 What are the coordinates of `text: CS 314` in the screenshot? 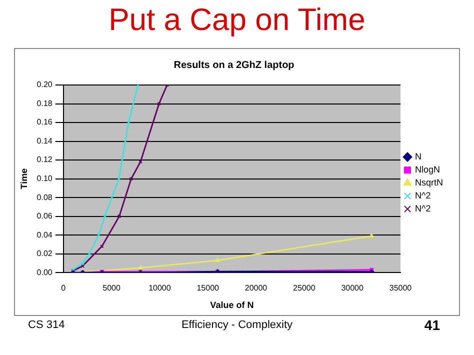 It's located at (46, 325).